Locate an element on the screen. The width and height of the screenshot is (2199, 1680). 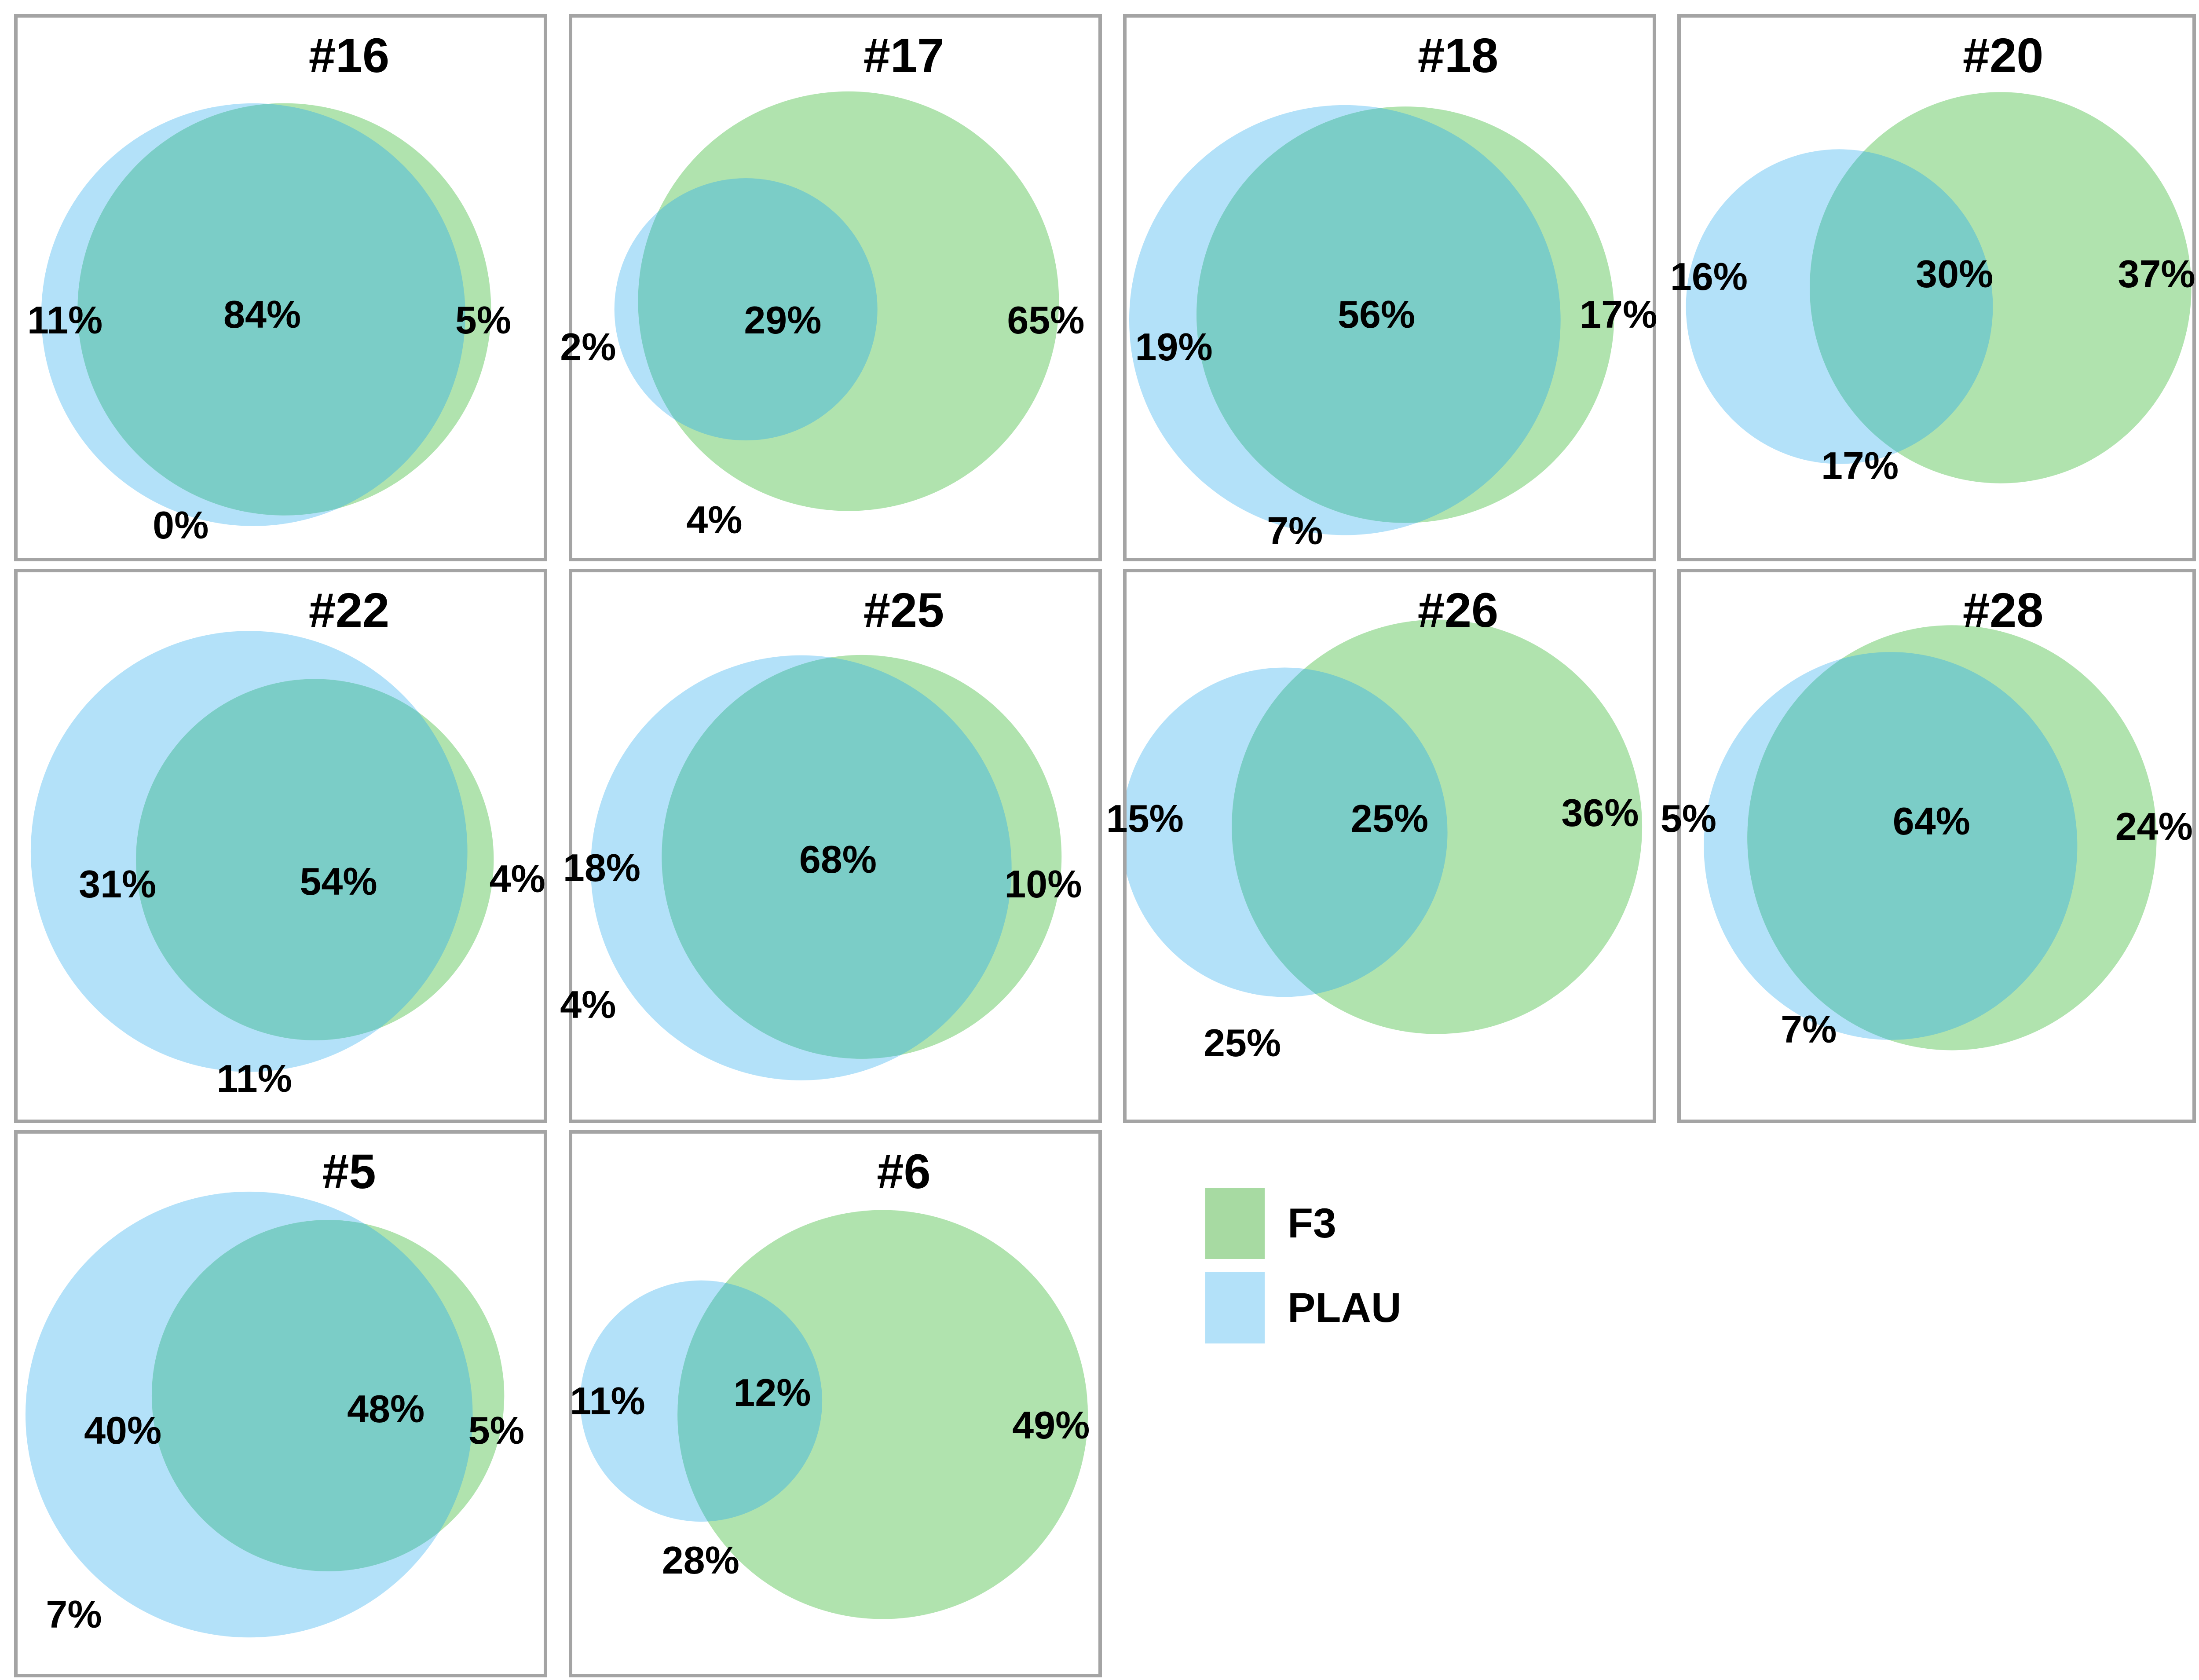
label-outside: 17% is located at coordinates (1860, 466).